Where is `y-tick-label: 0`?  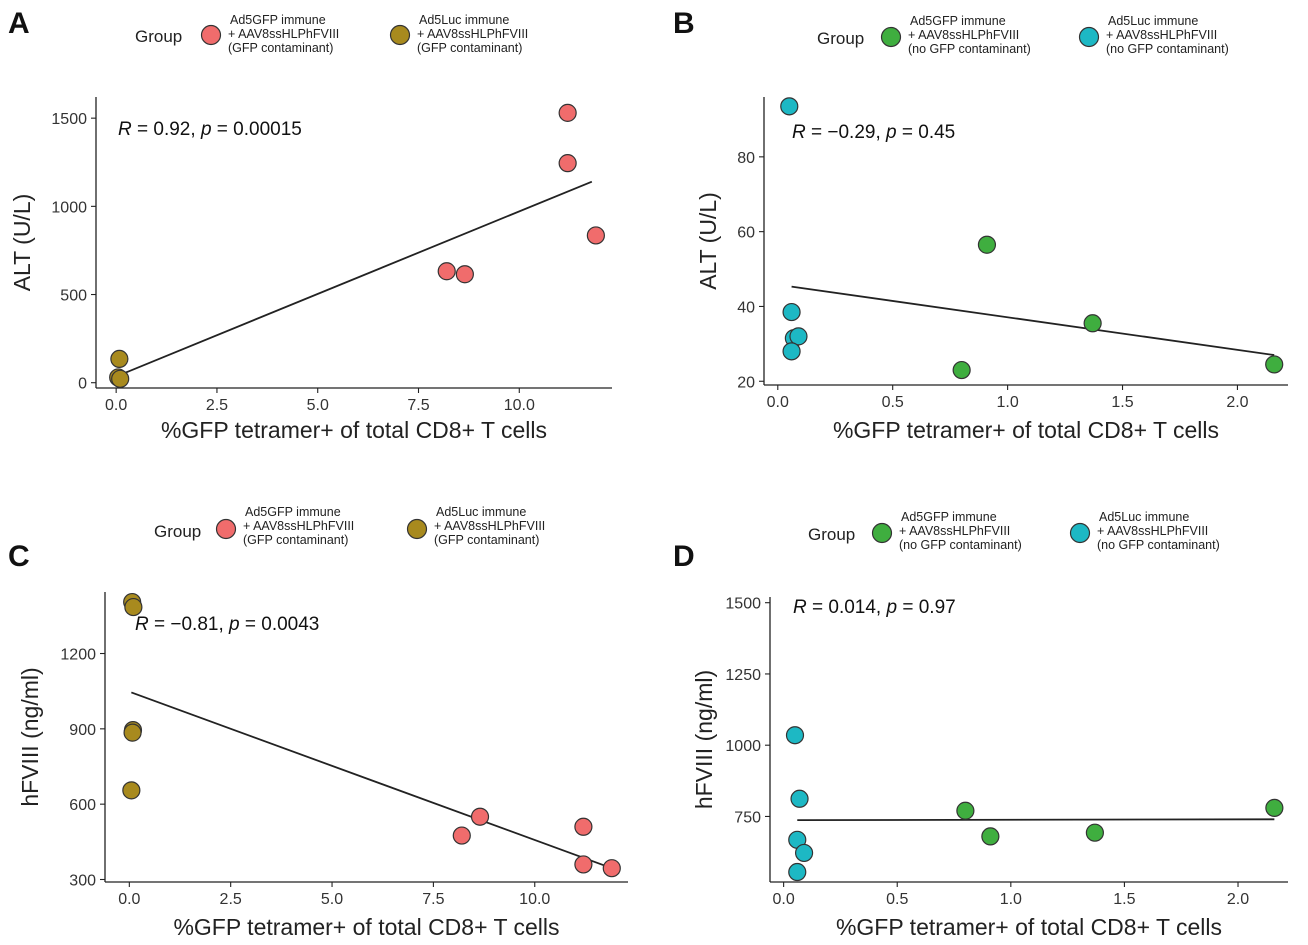
y-tick-label: 0 is located at coordinates (82, 384).